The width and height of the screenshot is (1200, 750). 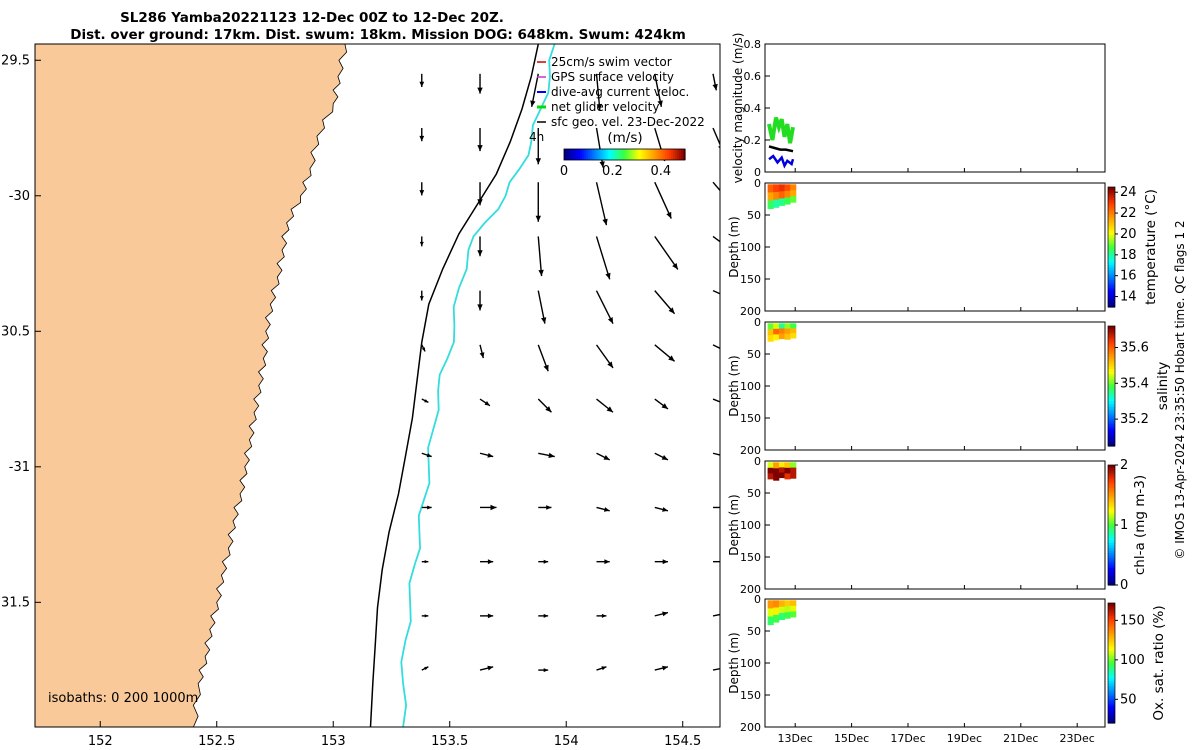 I want to click on salinity-ylabel: Depth (m), so click(x=734, y=385).